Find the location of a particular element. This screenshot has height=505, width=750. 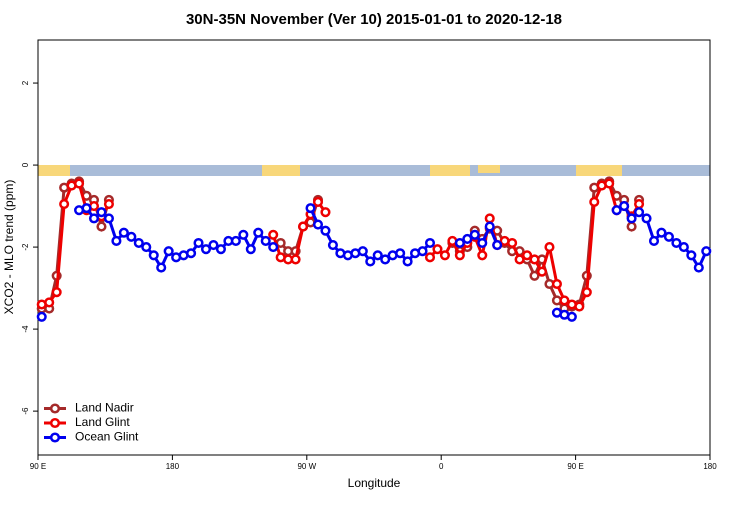

y-tick-label: -6 is located at coordinates (25, 411).